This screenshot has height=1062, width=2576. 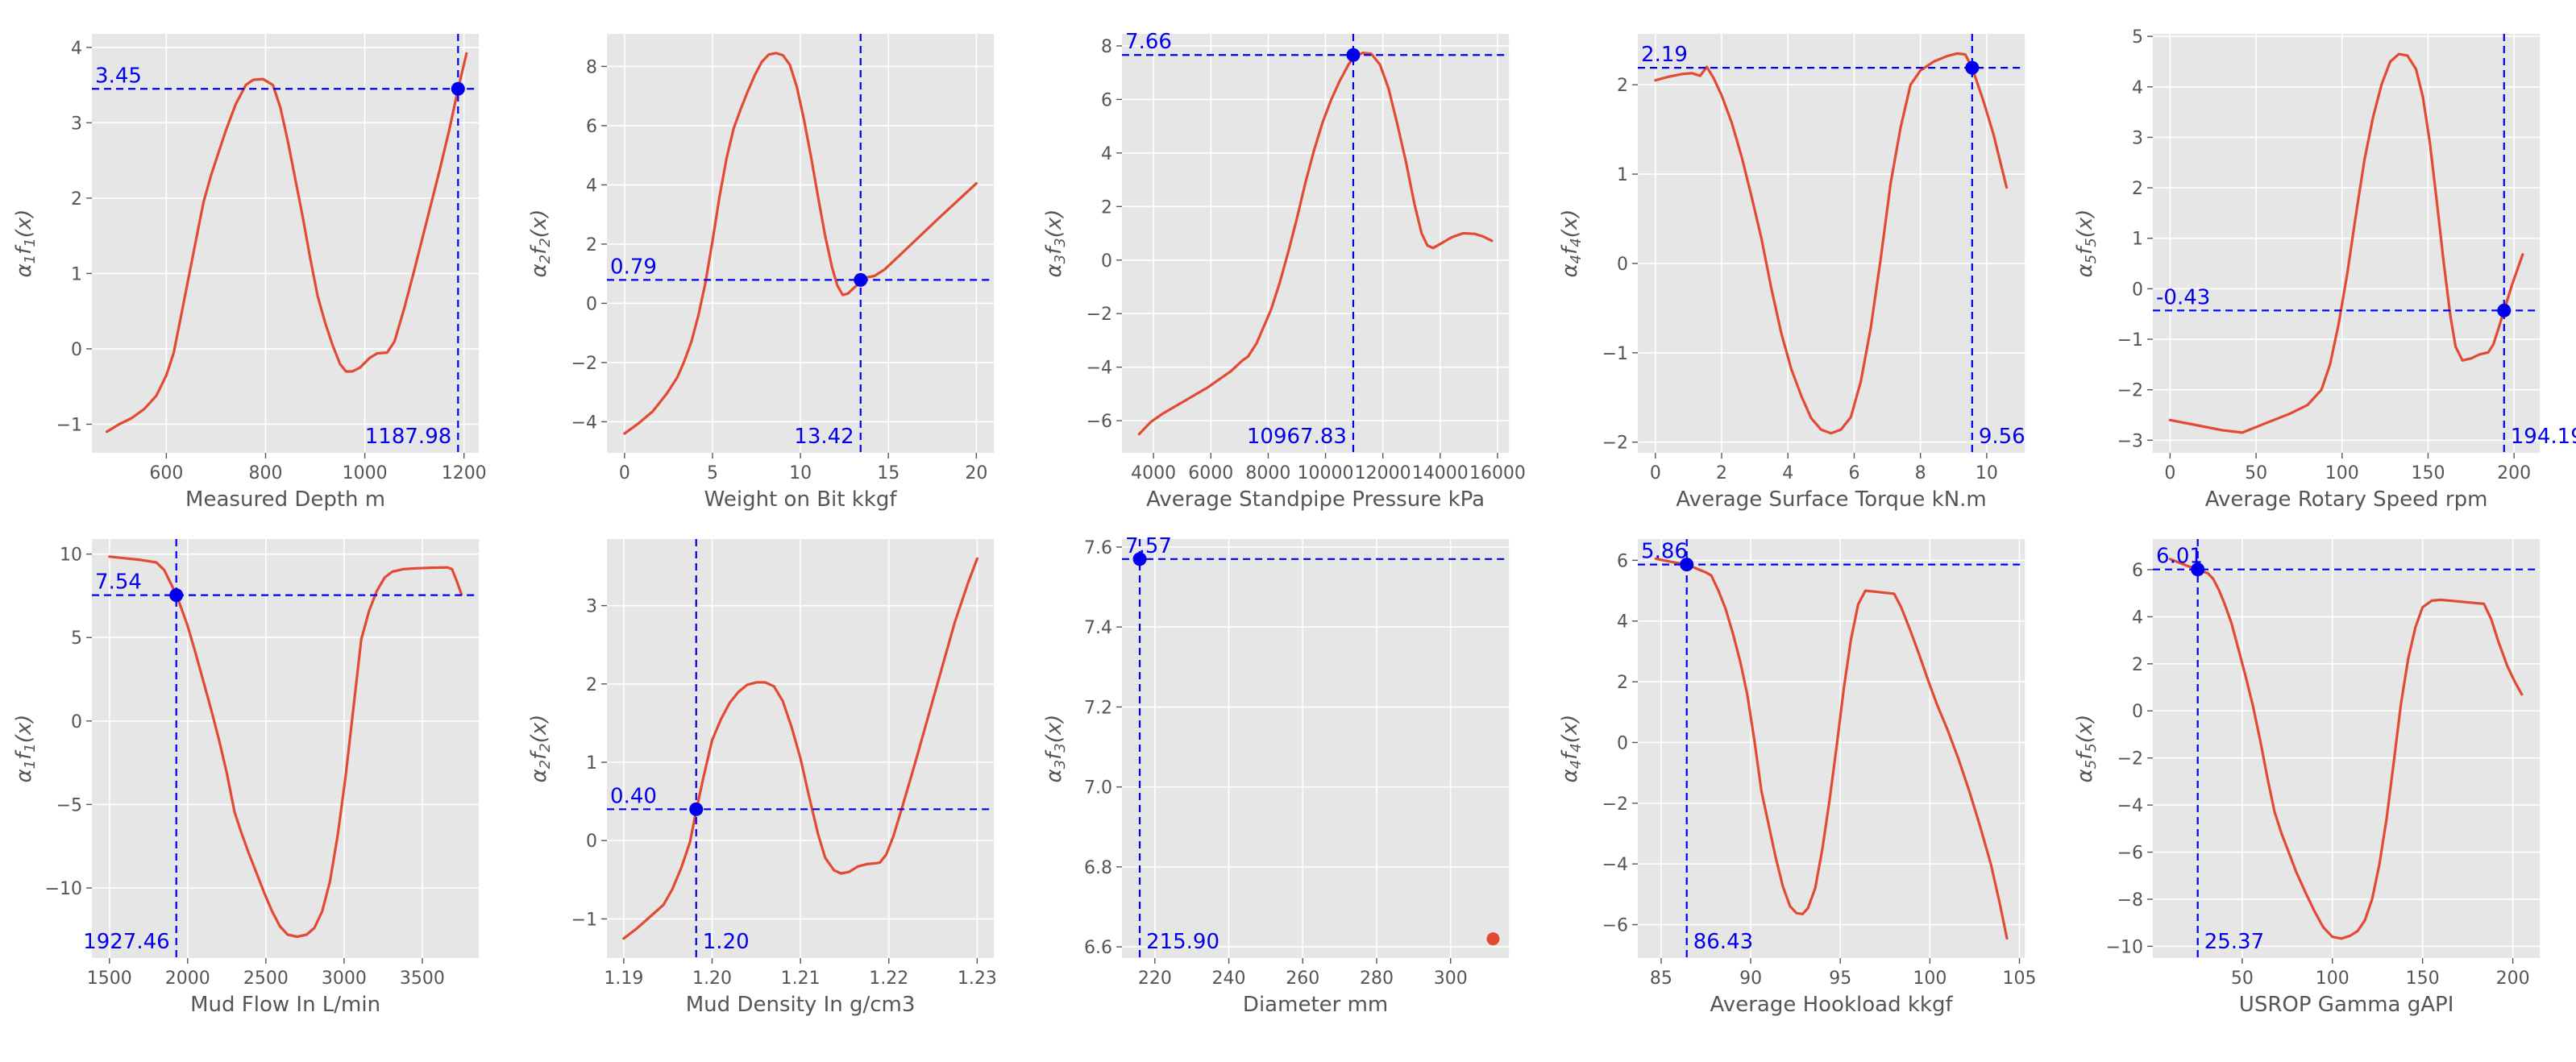 I want to click on y-value-annotation: 7.66, so click(x=1148, y=42).